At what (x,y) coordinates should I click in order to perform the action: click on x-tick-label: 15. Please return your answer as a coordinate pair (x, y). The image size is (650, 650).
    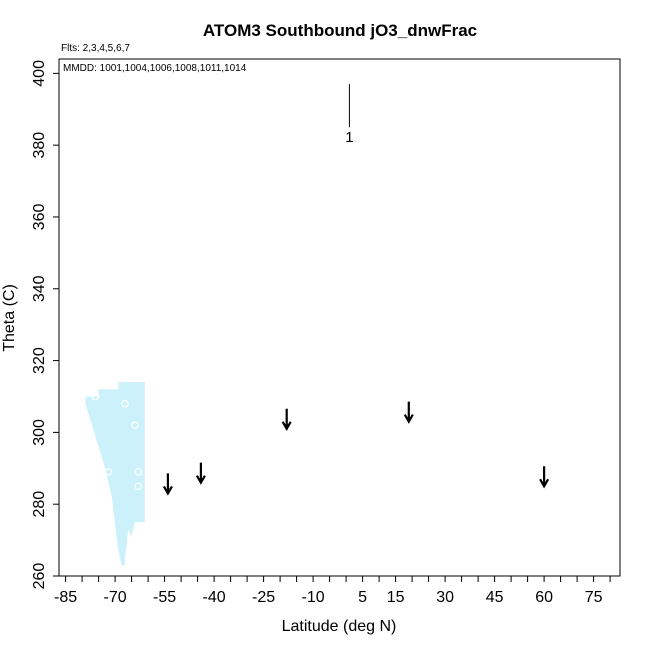
    Looking at the image, I should click on (396, 597).